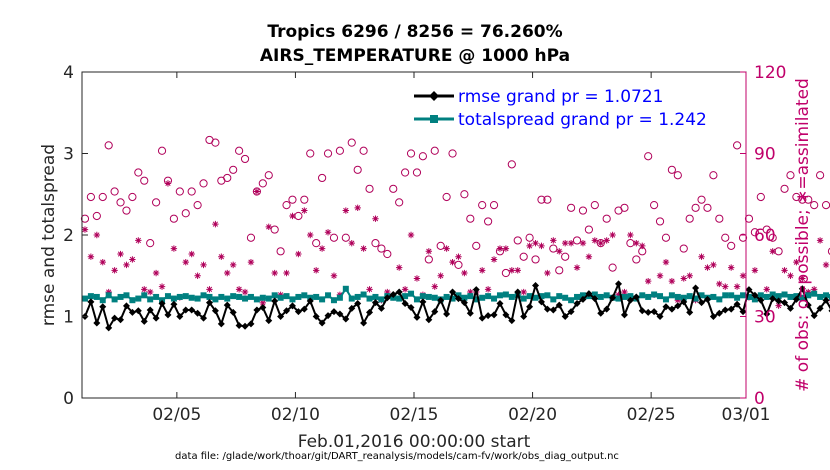 Image resolution: width=830 pixels, height=470 pixels. What do you see at coordinates (765, 318) in the screenshot?
I see `y-tick-label-right: 30` at bounding box center [765, 318].